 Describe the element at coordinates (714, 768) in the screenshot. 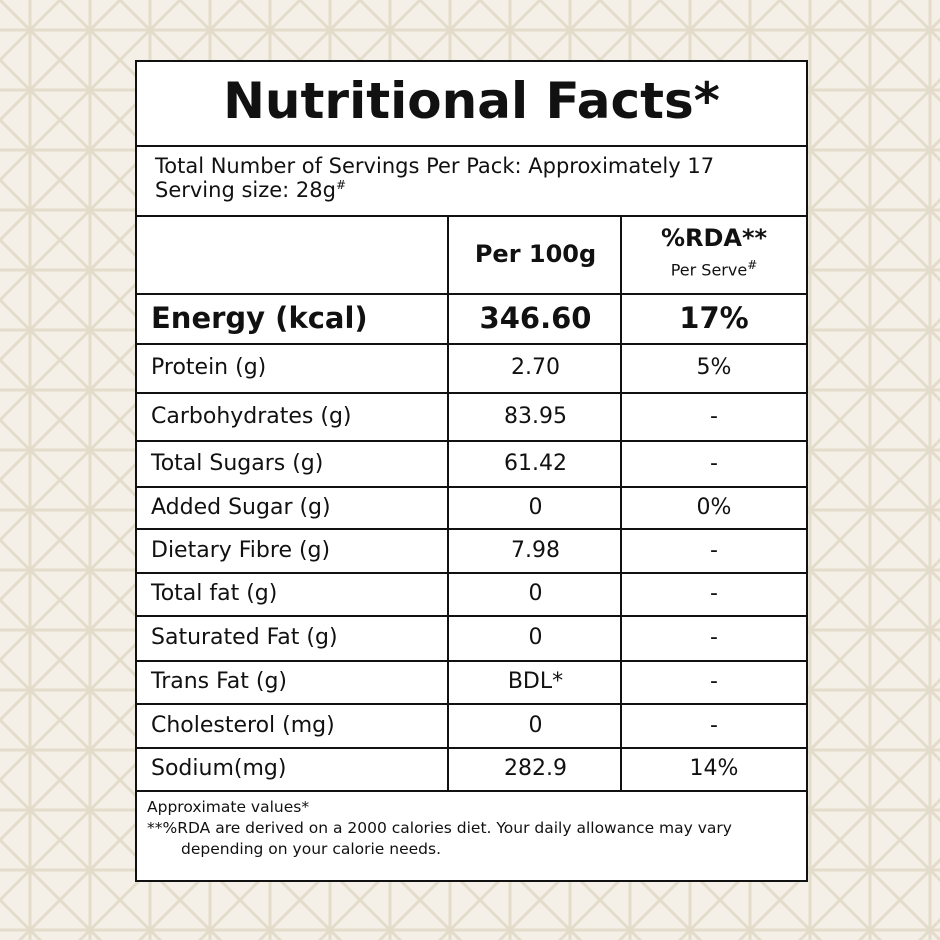

I see `rda: 14%` at that location.